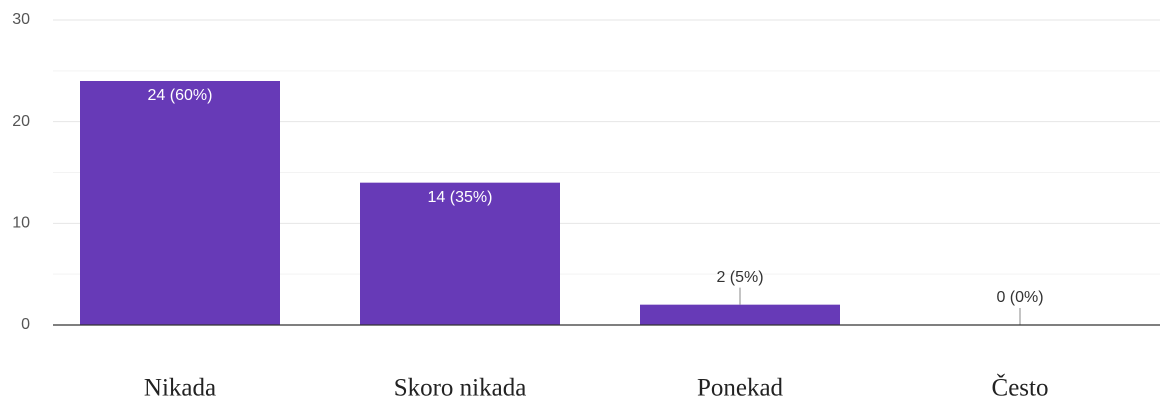 Image resolution: width=1165 pixels, height=402 pixels. What do you see at coordinates (180, 95) in the screenshot?
I see `value-label: 24 (60%)` at bounding box center [180, 95].